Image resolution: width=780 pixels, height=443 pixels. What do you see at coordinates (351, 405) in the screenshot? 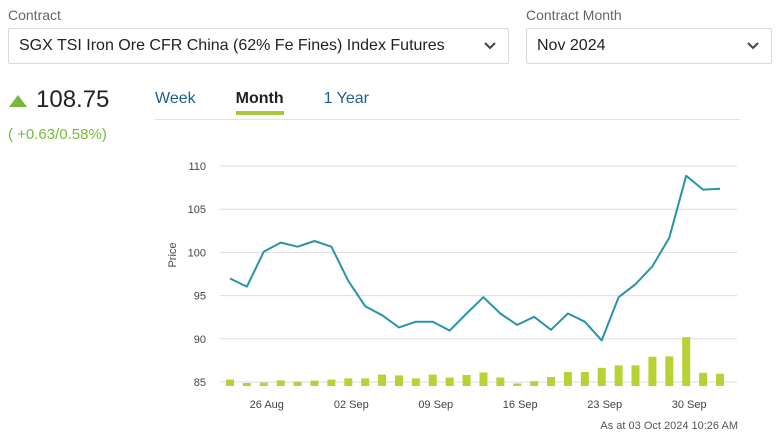
I see `x-tick-label: 02 Sep` at bounding box center [351, 405].